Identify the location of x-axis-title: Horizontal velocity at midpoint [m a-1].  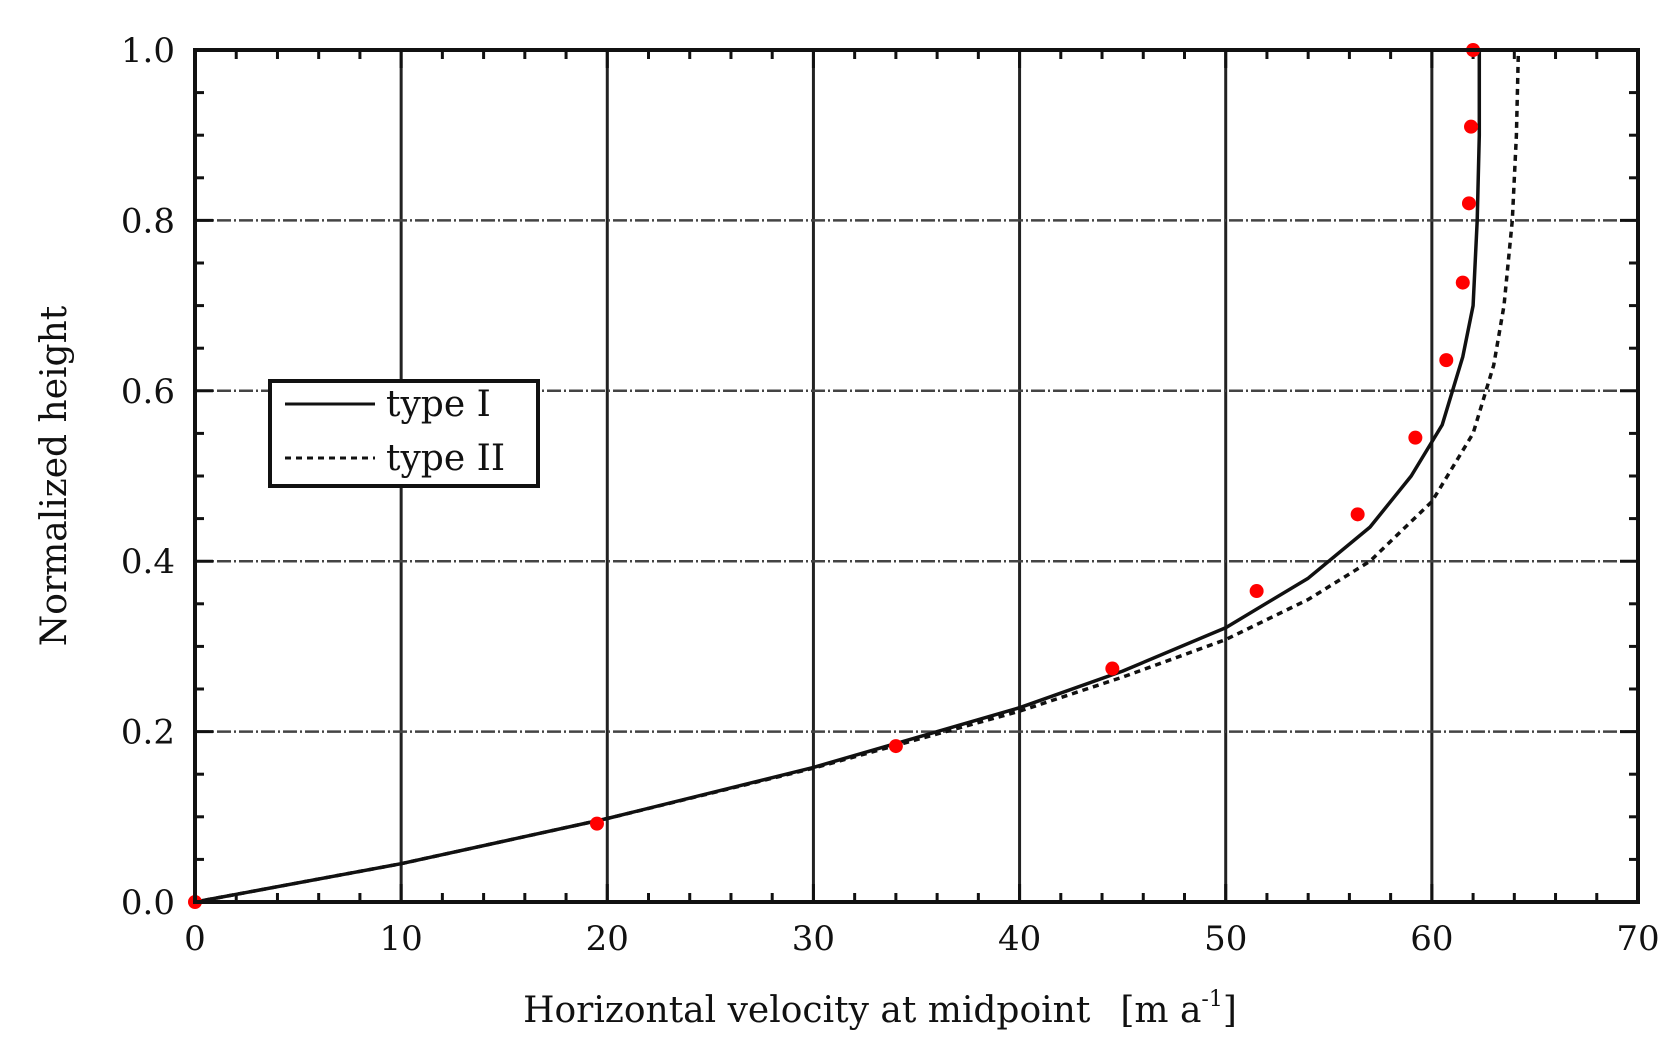
(880, 1009).